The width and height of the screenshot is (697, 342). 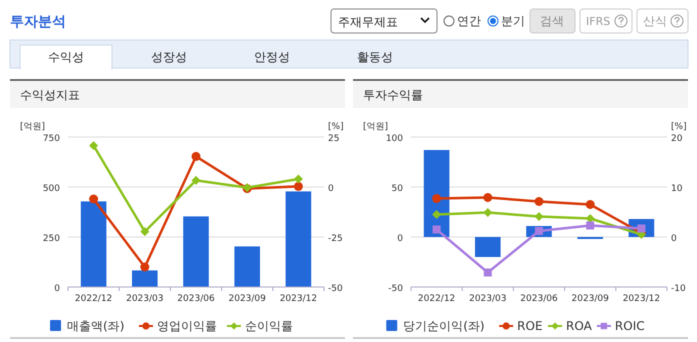 I want to click on chart-title: 투자수익률, so click(x=393, y=95).